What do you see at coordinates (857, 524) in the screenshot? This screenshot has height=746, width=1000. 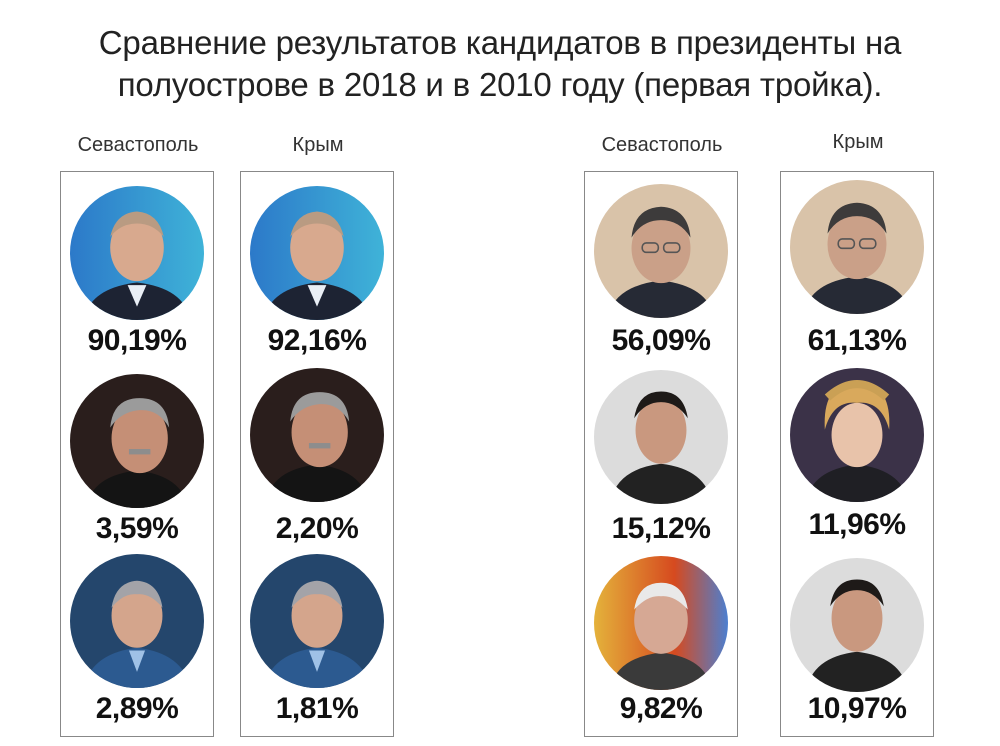 I see `result-percentage: 11,96%` at bounding box center [857, 524].